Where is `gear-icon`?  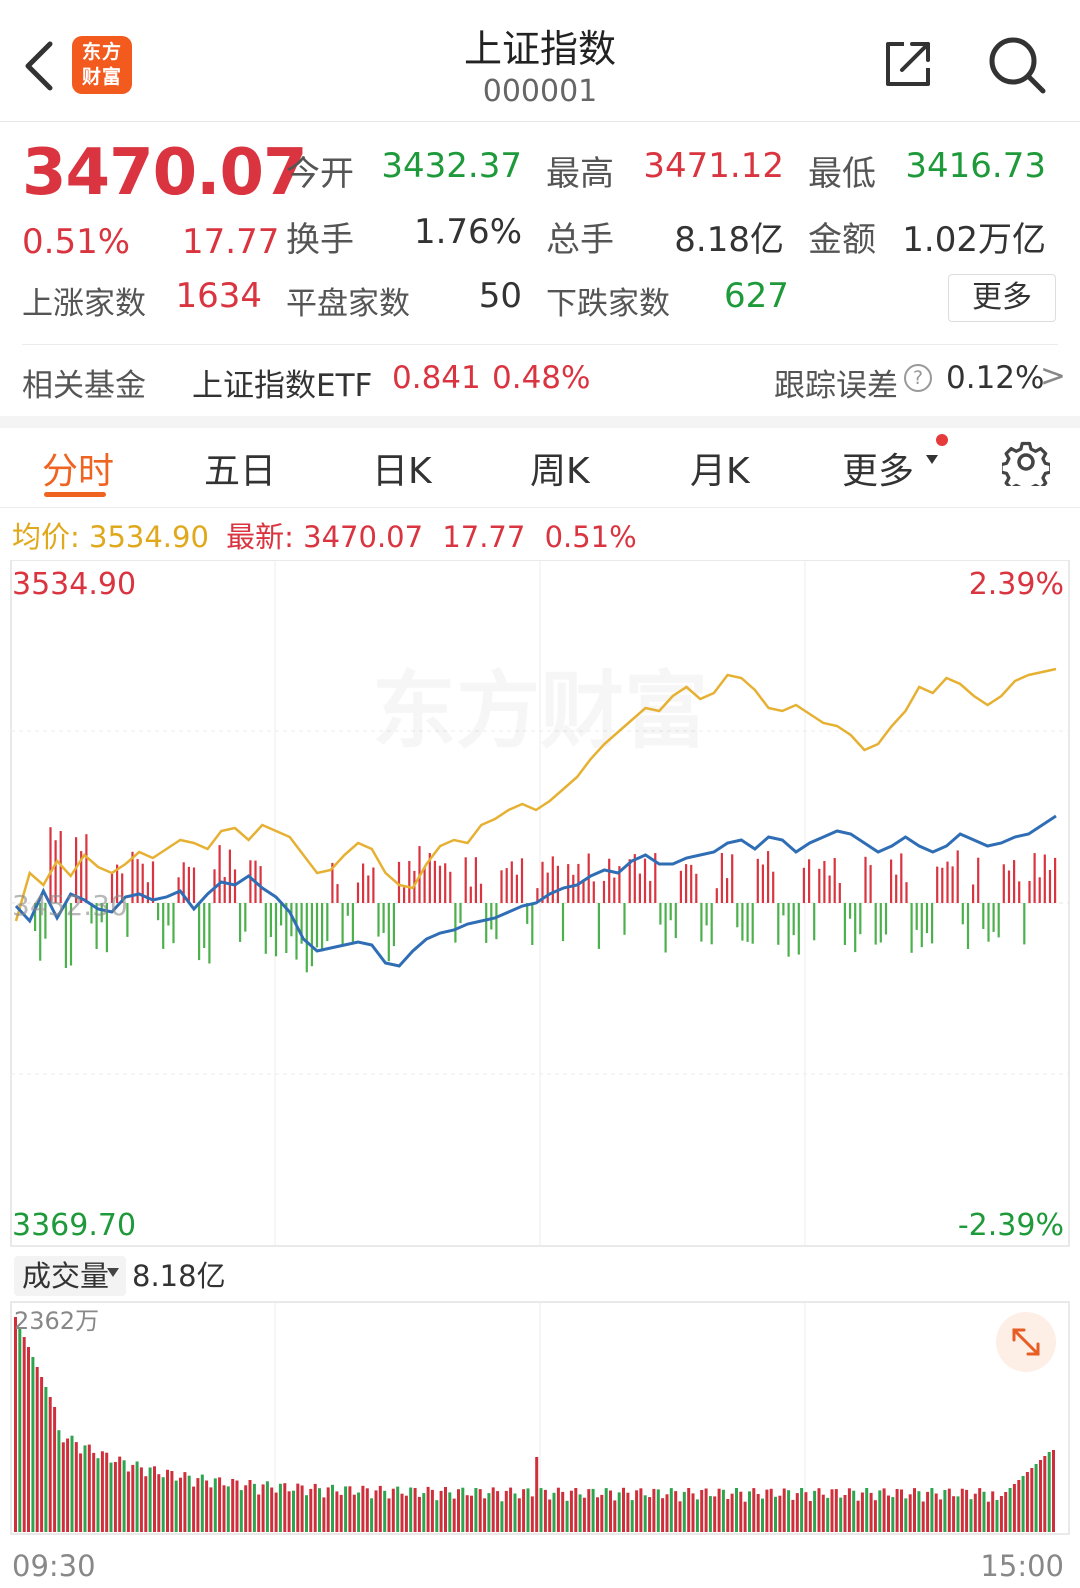 gear-icon is located at coordinates (1026, 462).